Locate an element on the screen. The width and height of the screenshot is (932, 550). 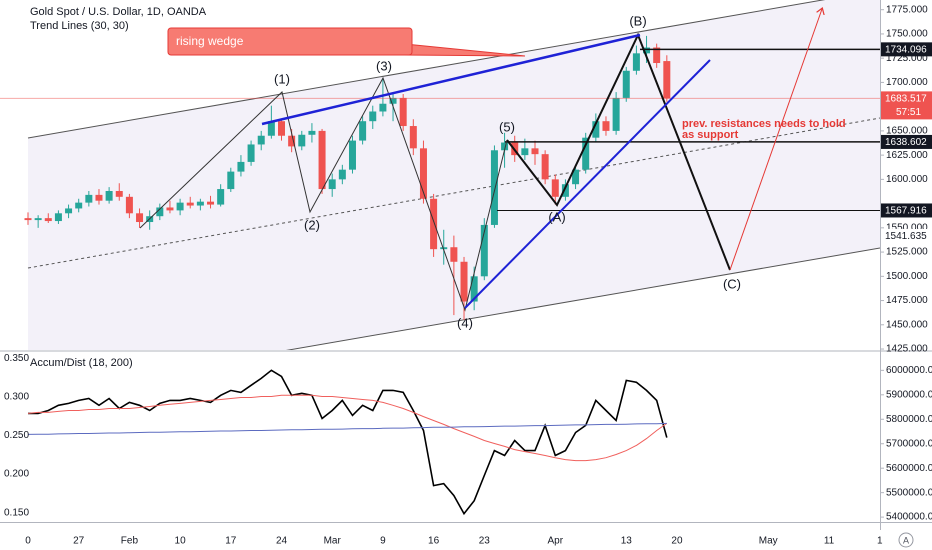
y2-tick-label: 5600000.000 is located at coordinates (909, 468).